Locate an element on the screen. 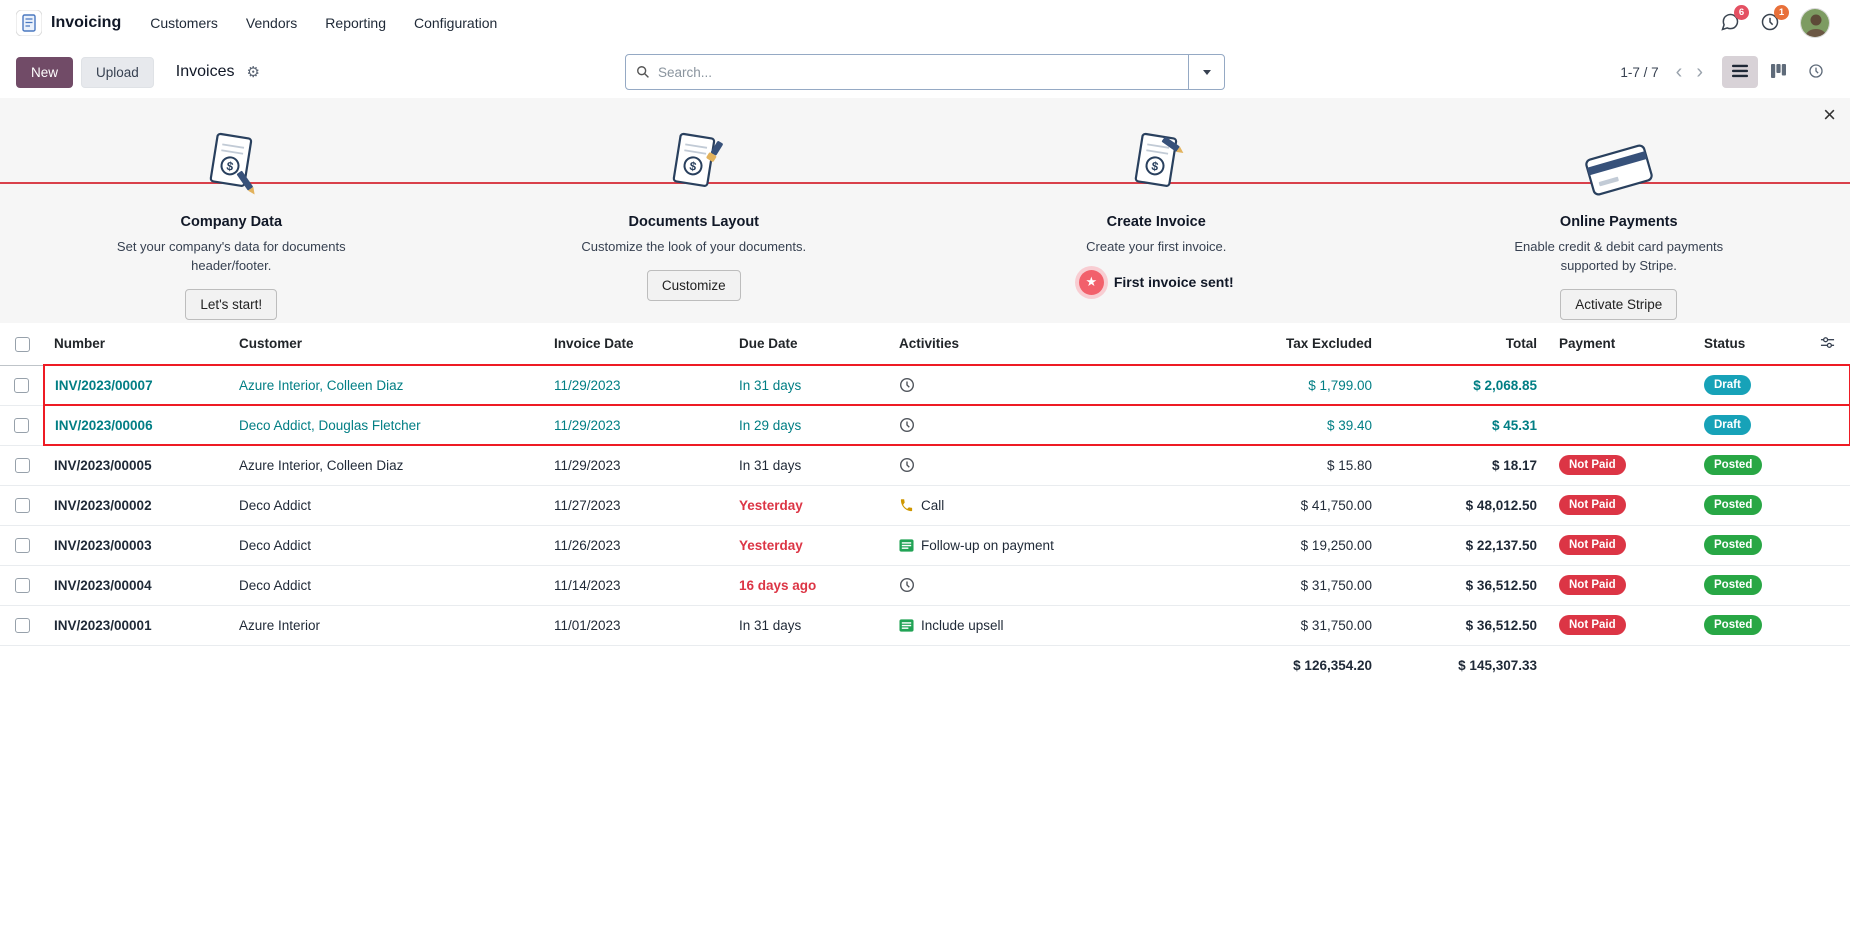 Image resolution: width=1850 pixels, height=947 pixels. total-cell: $ 36,512.50 is located at coordinates (1466, 625).